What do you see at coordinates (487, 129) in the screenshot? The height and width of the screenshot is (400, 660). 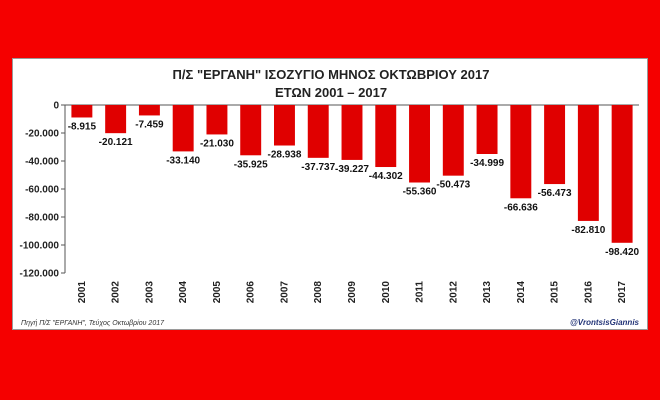 I see `bar-2013` at bounding box center [487, 129].